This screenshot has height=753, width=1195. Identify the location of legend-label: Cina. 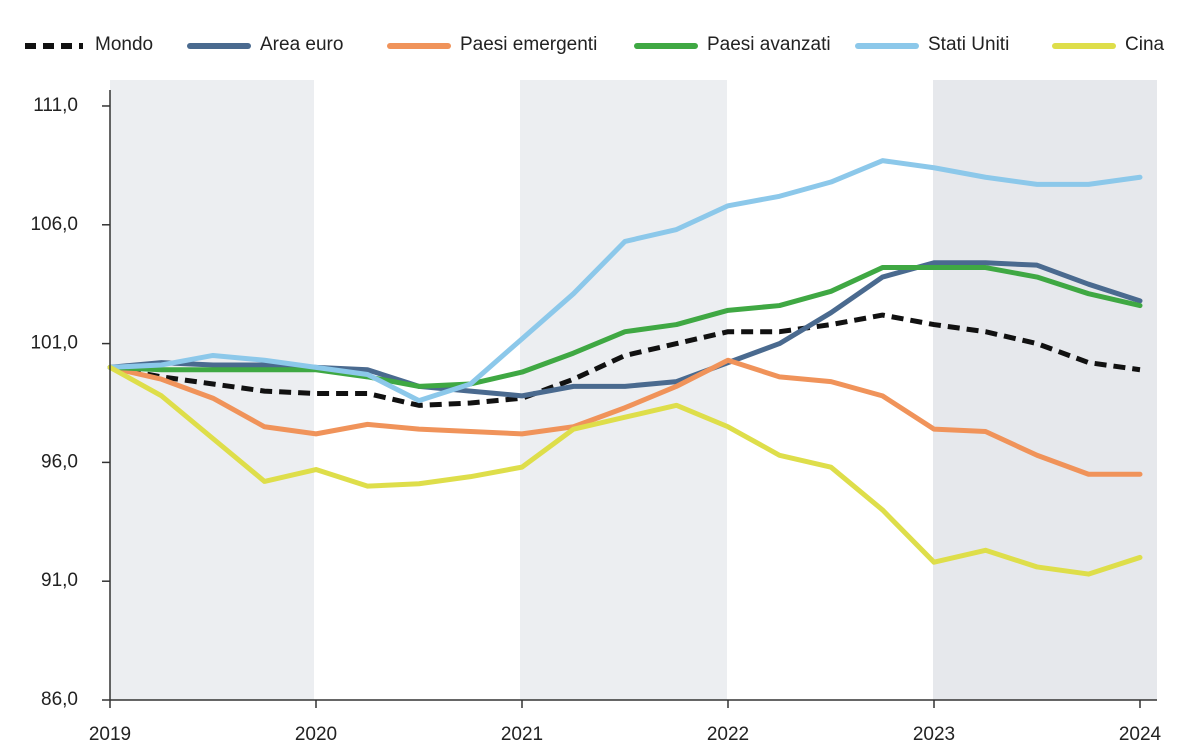
(1145, 44).